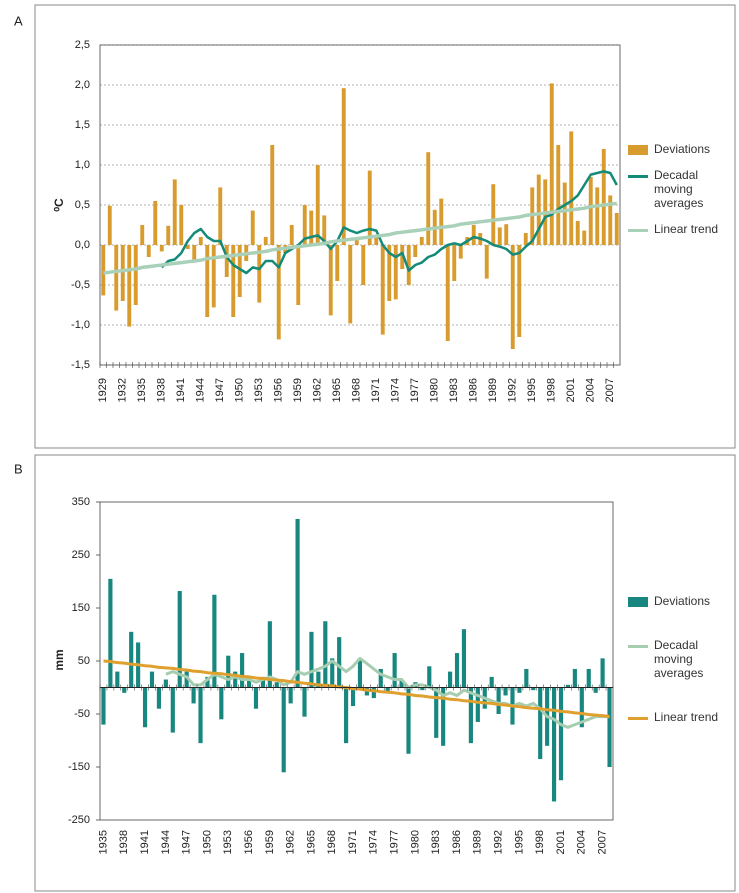  What do you see at coordinates (82, 85) in the screenshot?
I see `y-tick-label: 2,0` at bounding box center [82, 85].